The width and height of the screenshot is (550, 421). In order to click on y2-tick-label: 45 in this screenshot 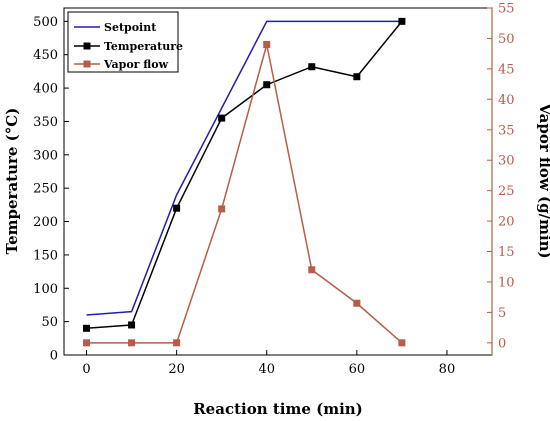, I will do `click(506, 69)`.